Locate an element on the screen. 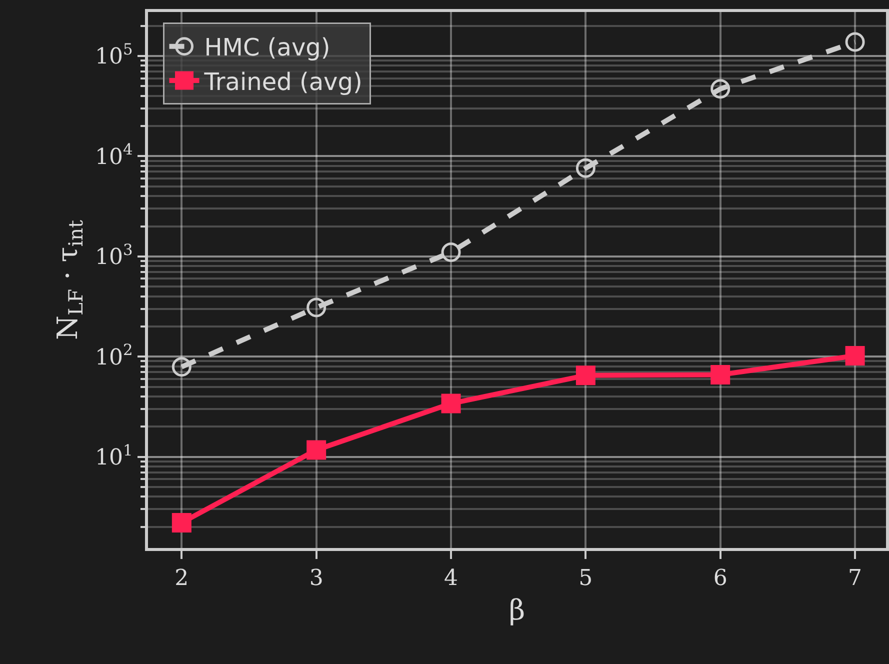  y-tick-label: 10$^{3}$ is located at coordinates (114, 255).